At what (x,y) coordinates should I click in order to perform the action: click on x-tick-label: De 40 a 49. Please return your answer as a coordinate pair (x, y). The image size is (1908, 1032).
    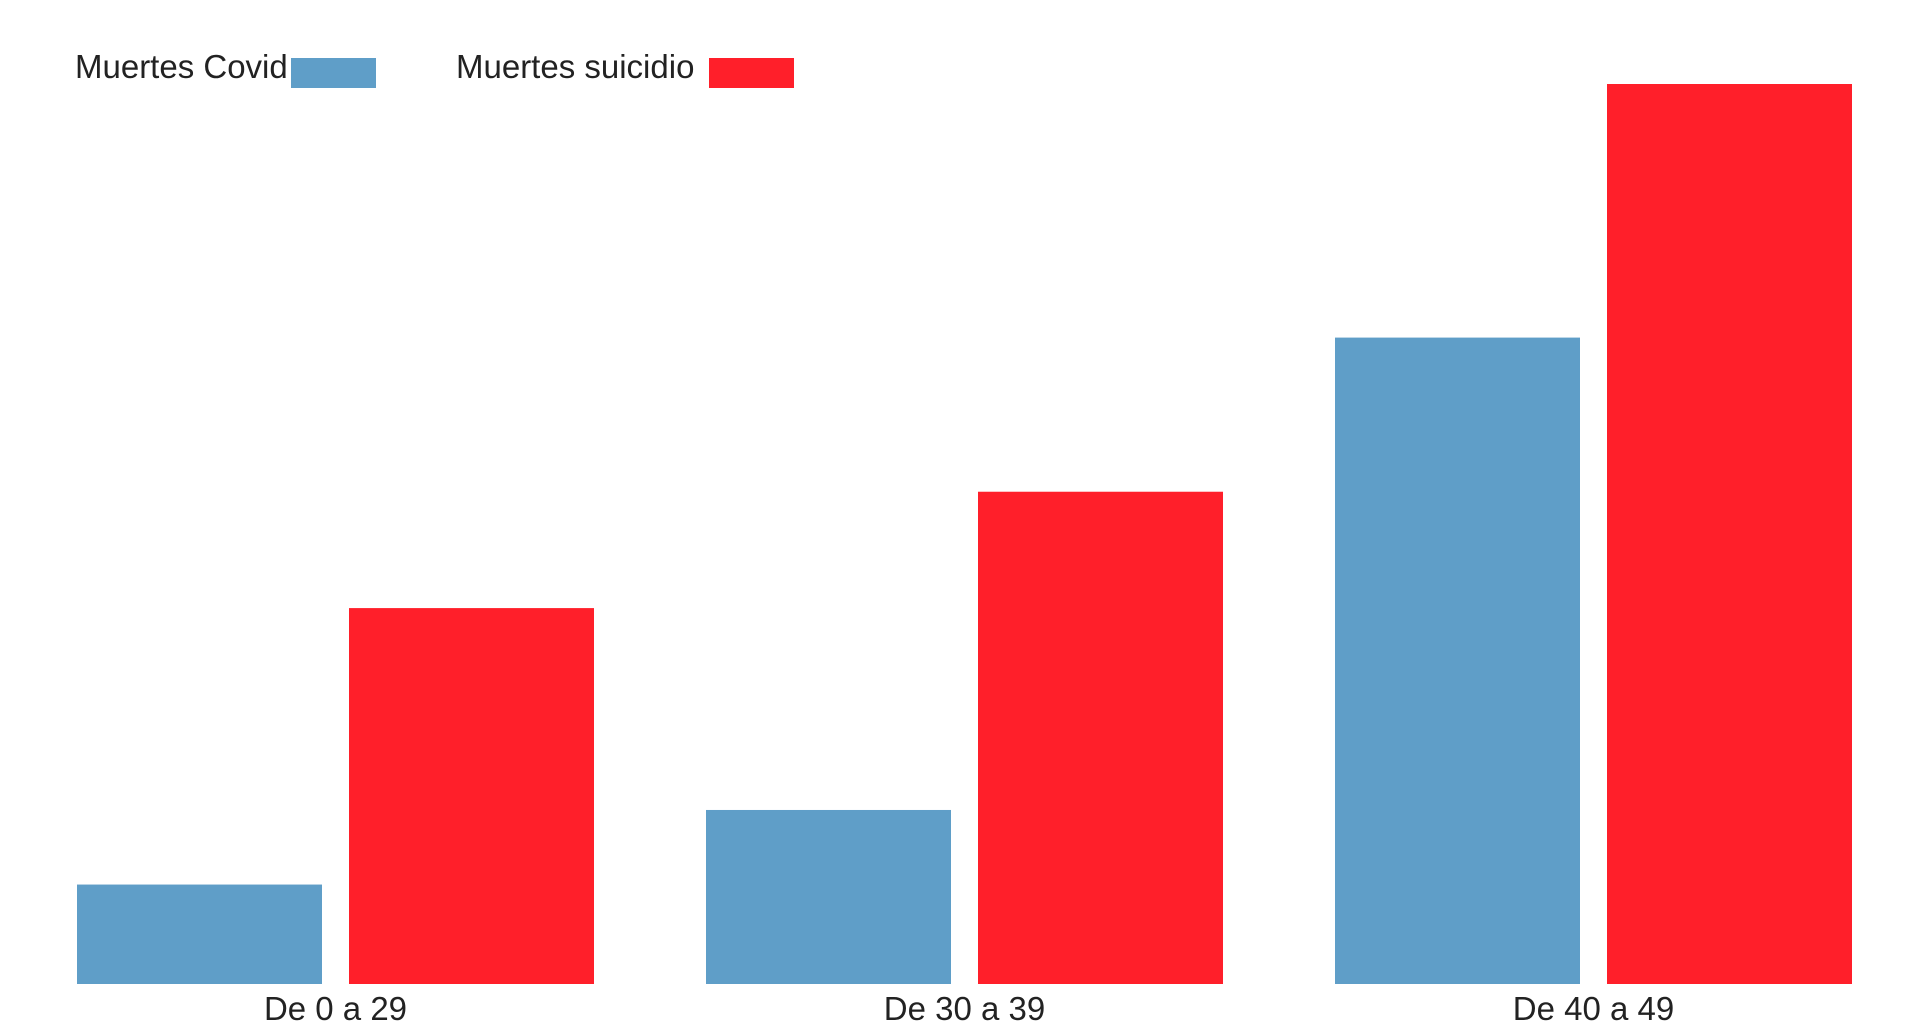
    Looking at the image, I should click on (1593, 1008).